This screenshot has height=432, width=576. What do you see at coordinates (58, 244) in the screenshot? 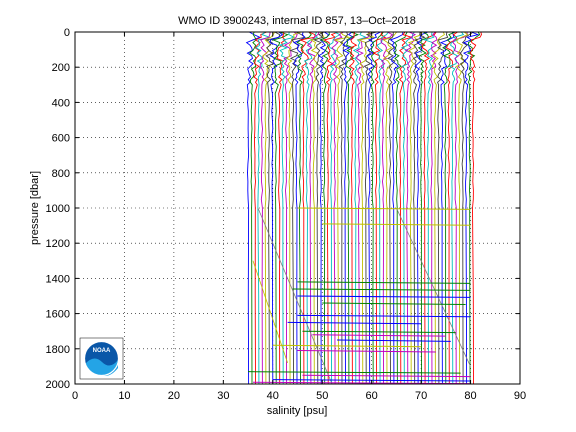
I see `y-tick-label: 1200` at bounding box center [58, 244].